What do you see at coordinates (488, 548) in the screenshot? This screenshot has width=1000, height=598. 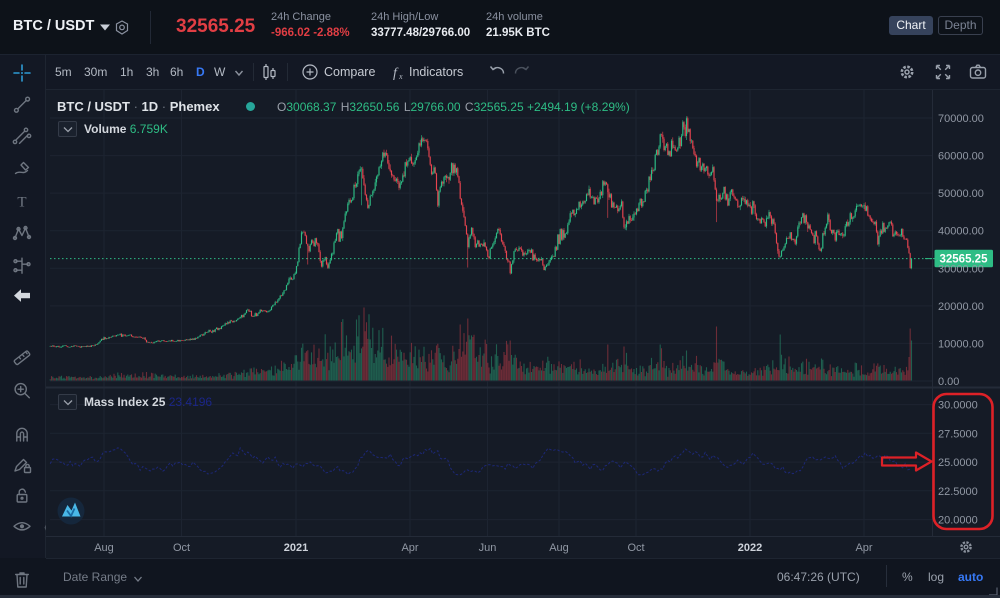 I see `svg-text: Jun` at bounding box center [488, 548].